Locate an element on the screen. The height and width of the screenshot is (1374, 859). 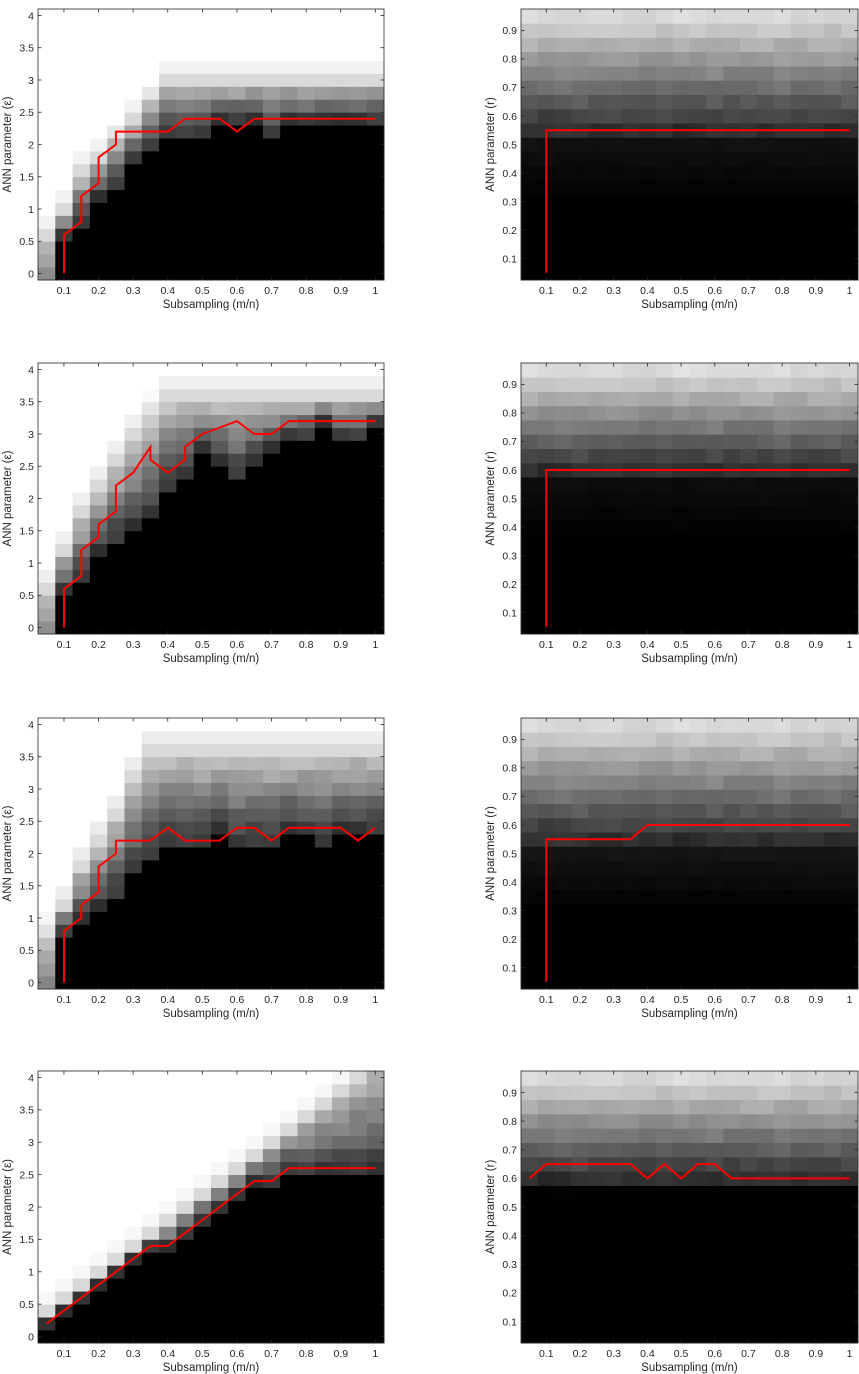
x-axis-label: Subsampling (m/n) is located at coordinates (689, 1368).